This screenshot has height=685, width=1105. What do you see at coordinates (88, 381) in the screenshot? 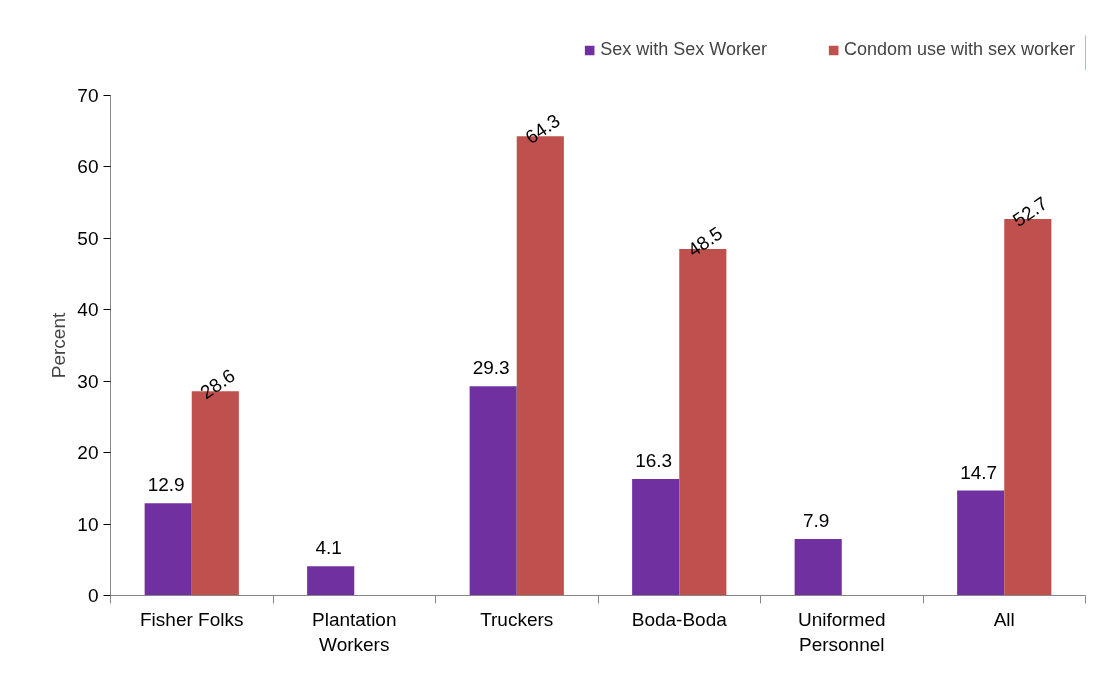
I see `y-tick-label: 30` at bounding box center [88, 381].